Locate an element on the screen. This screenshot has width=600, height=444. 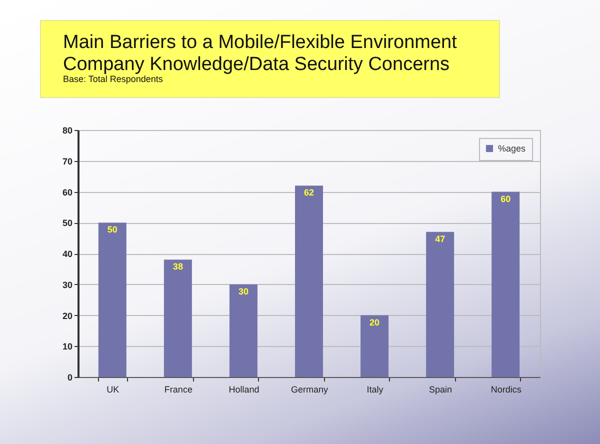
y-tick-label: 0 is located at coordinates (69, 377).